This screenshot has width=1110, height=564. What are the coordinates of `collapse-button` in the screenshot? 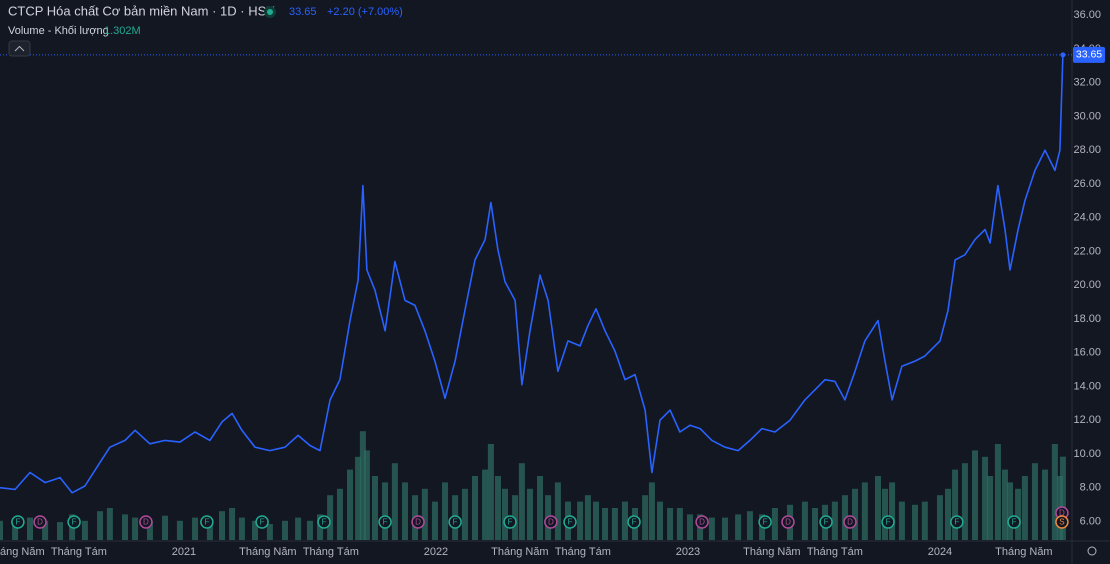 It's located at (19, 48).